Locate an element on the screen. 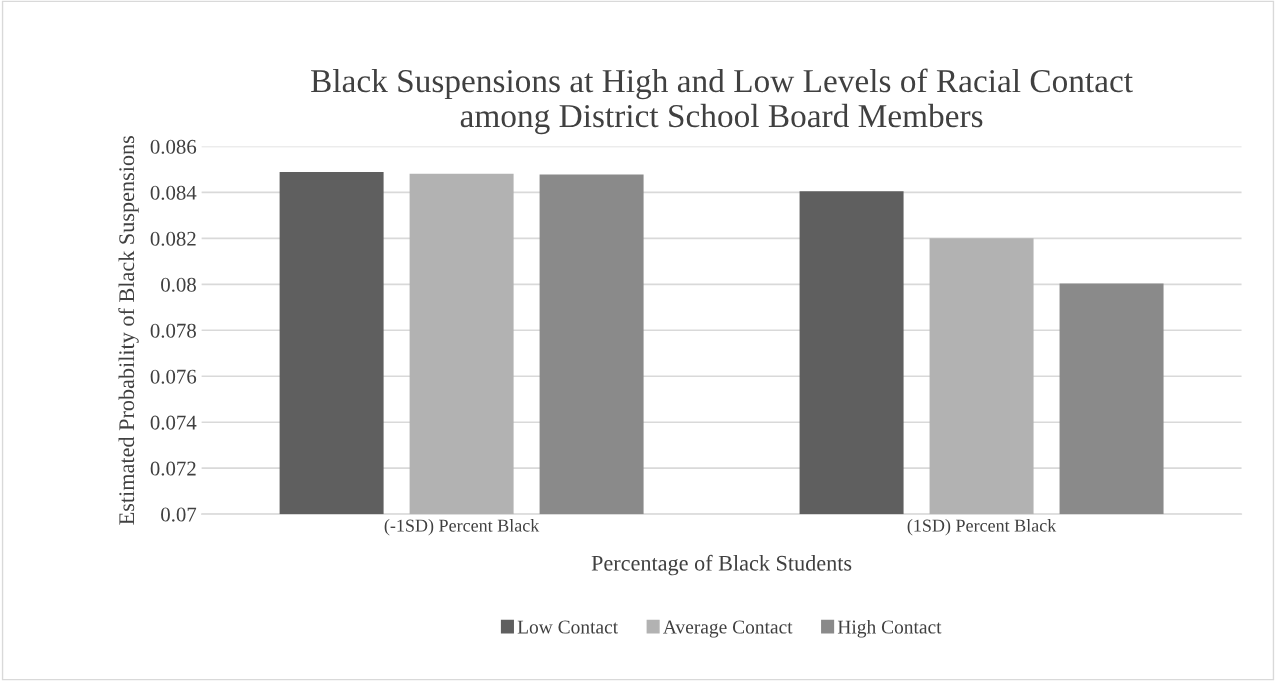 This screenshot has width=1276, height=681. x-axis-title: Percentage of Black Students is located at coordinates (721, 565).